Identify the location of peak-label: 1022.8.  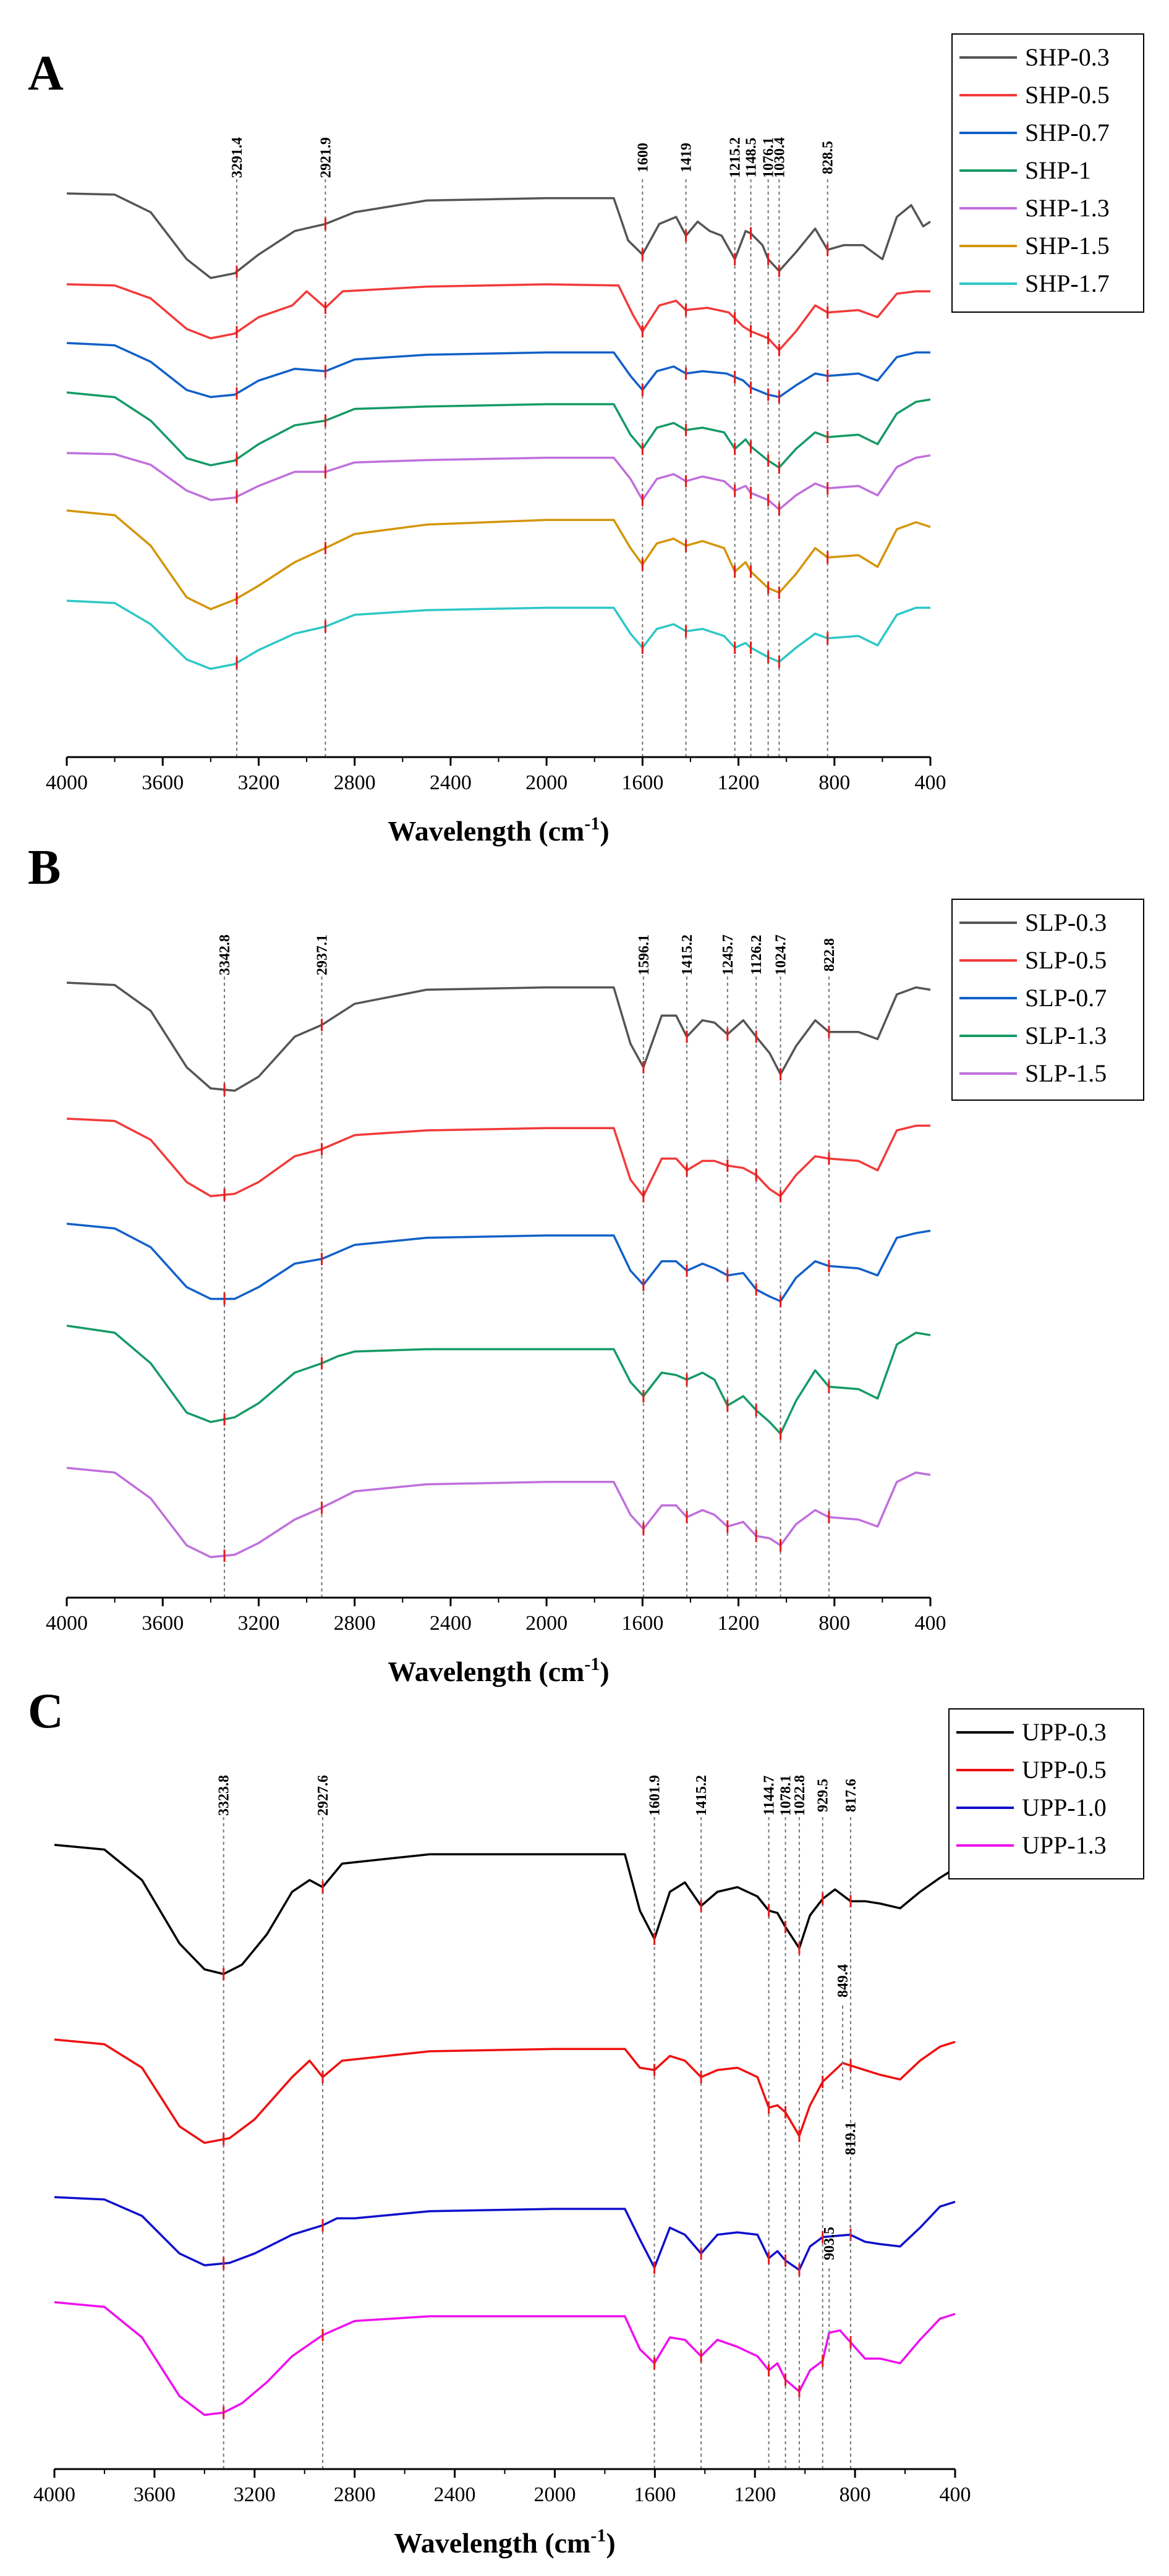
(800, 1795).